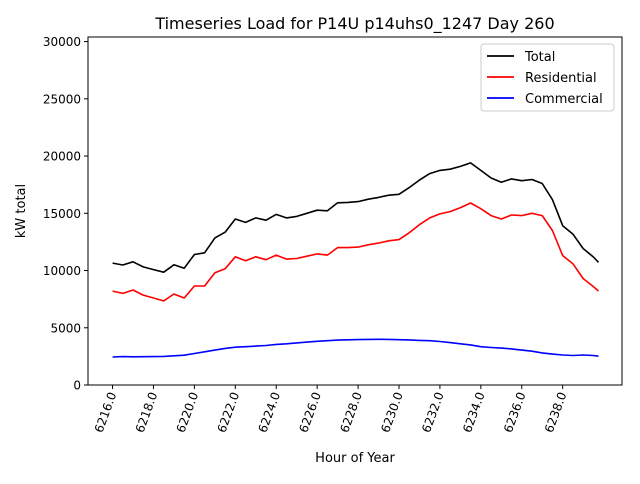 The height and width of the screenshot is (484, 640). I want to click on legend-box, so click(547, 77).